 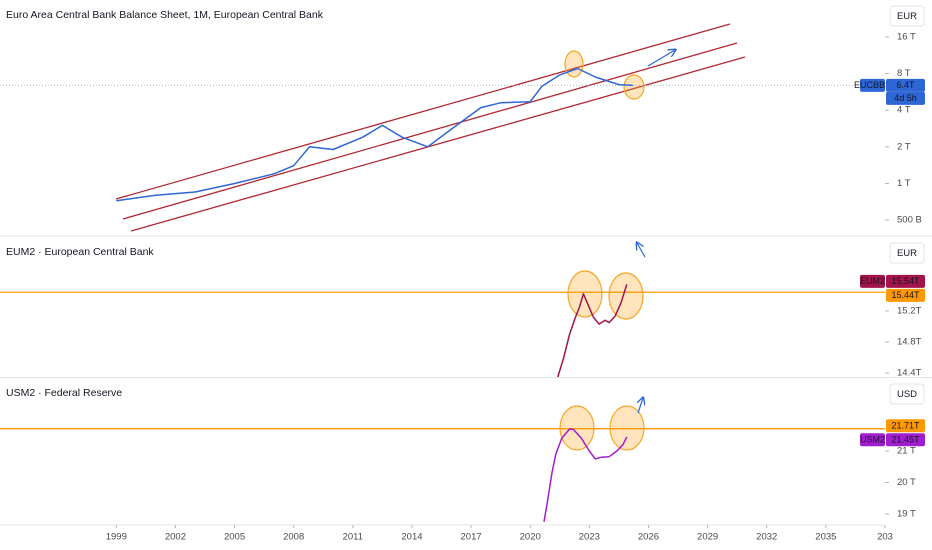 I want to click on x-tick-label: 2008, so click(x=293, y=537).